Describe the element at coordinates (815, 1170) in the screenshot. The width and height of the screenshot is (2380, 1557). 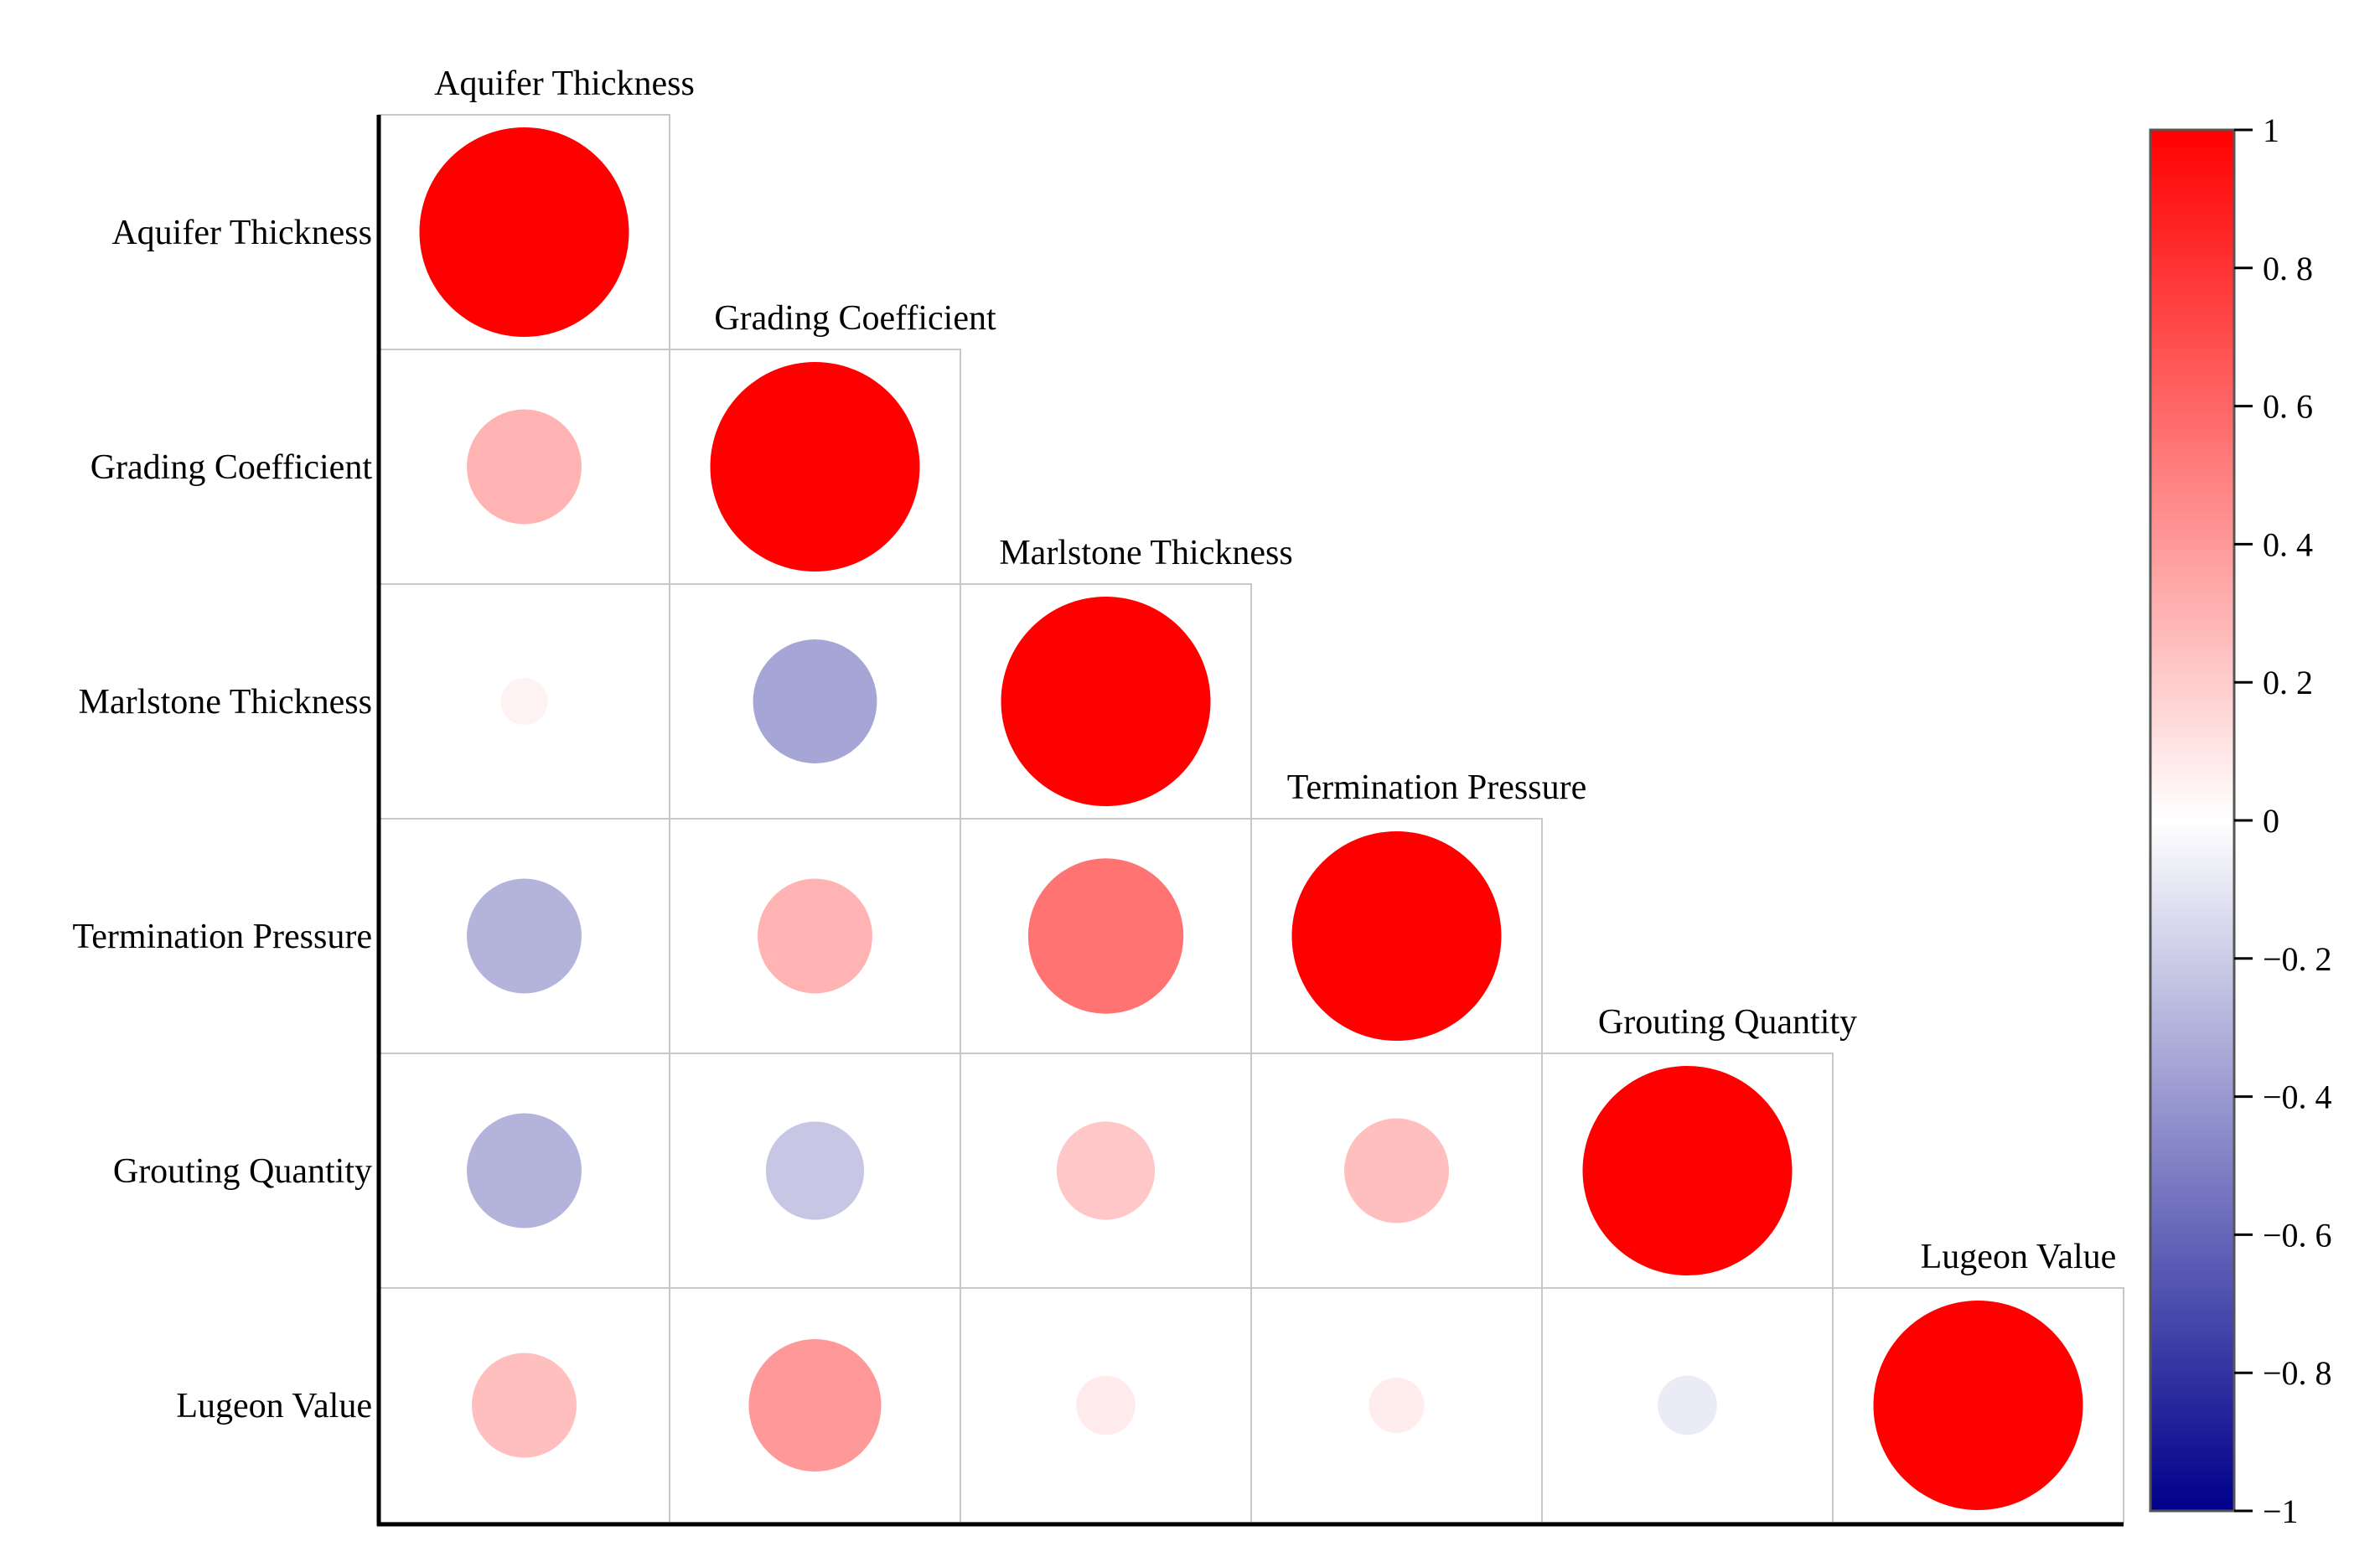
I see `circle-grouting-quantity-grading-coefficient` at that location.